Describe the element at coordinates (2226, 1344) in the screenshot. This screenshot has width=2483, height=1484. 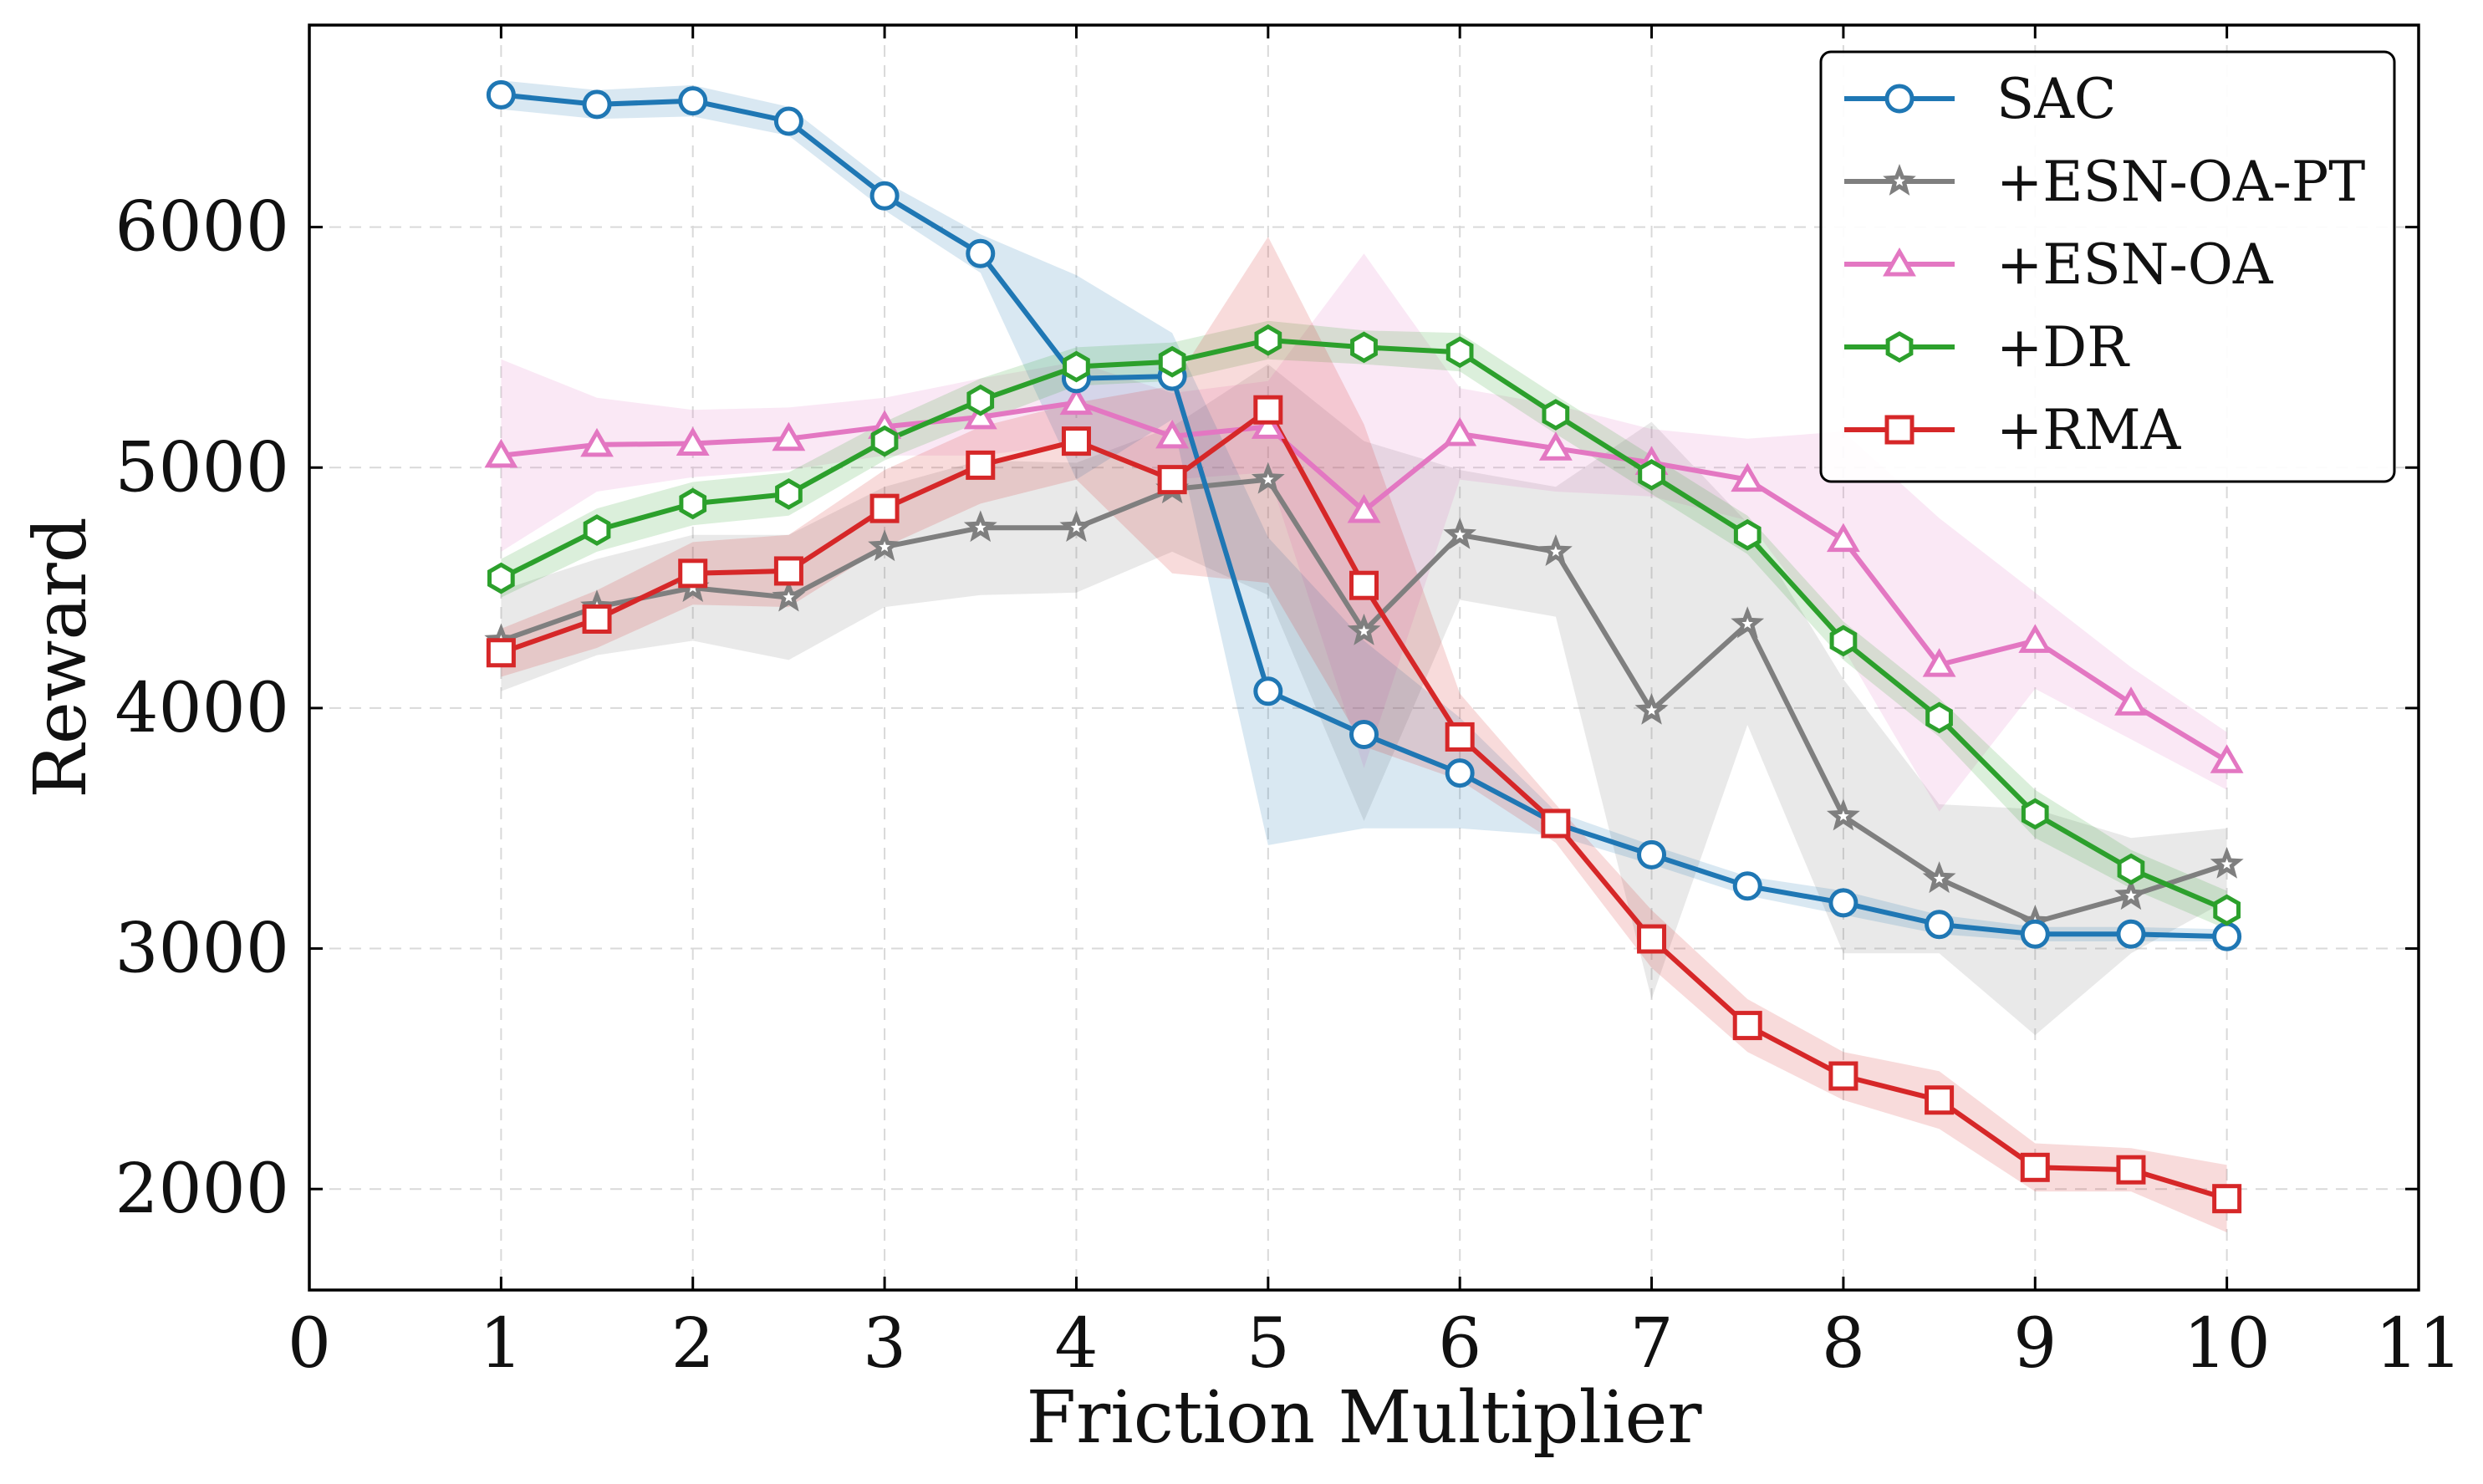
I see `x-tick-label: 10` at that location.